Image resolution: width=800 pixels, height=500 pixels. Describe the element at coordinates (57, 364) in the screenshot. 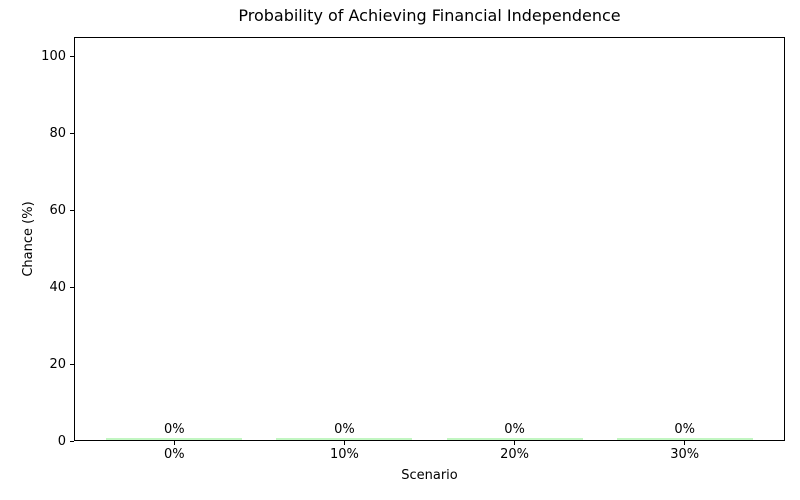

I see `y-tick-label: 20` at that location.